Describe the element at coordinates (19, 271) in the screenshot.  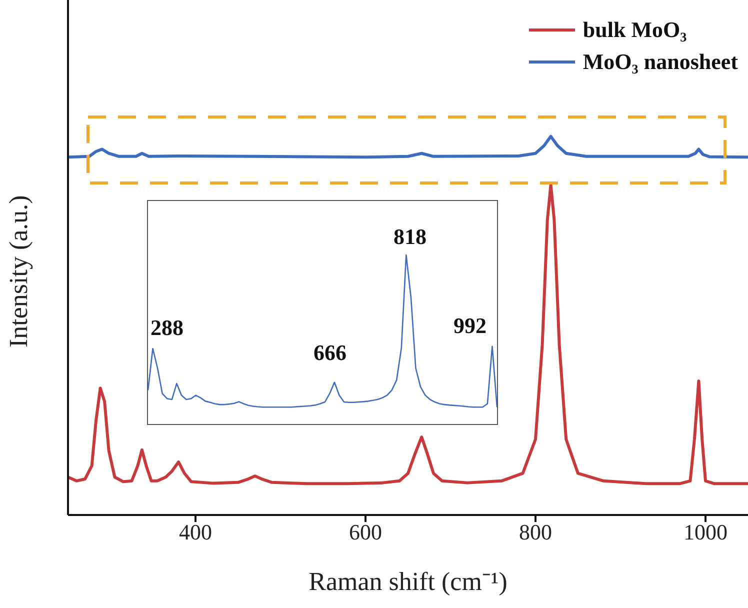
I see `y-axis-title: Intensity (a.u.)` at that location.